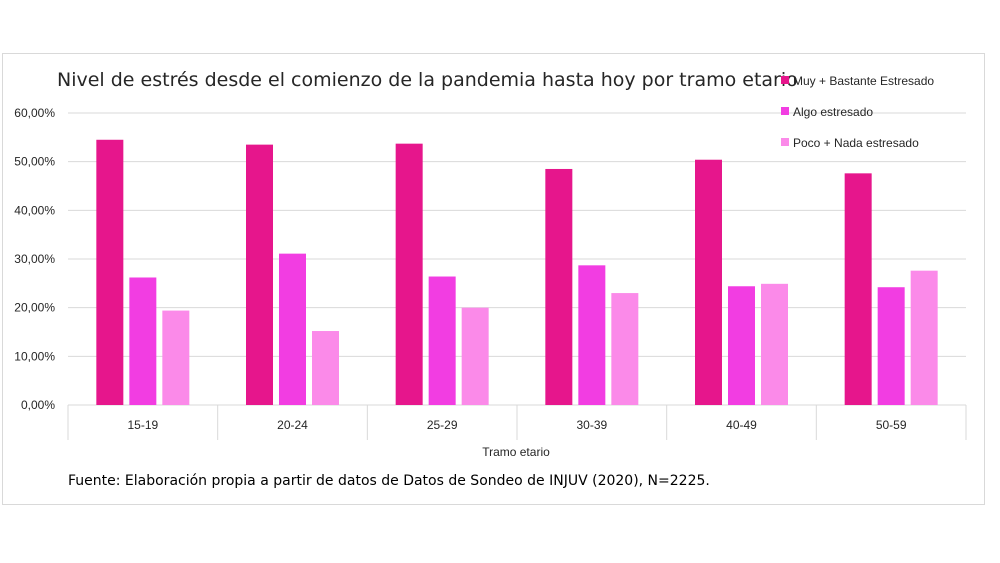  Describe the element at coordinates (442, 425) in the screenshot. I see `x-tick-label: 25-29` at that location.